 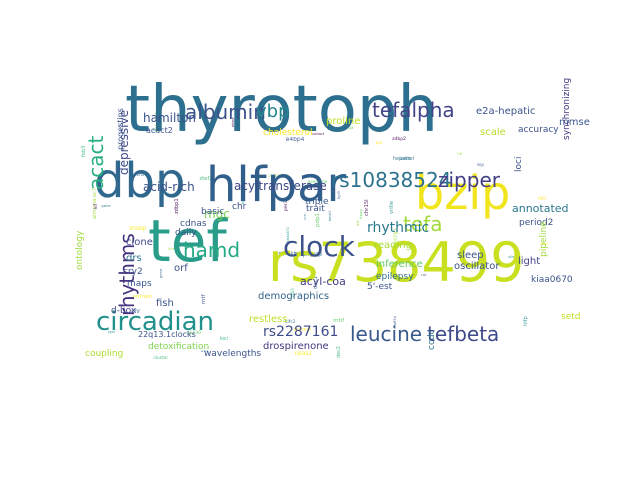 What do you see at coordinates (360, 213) in the screenshot?
I see `cloud-word-small: lrpap` at bounding box center [360, 213].